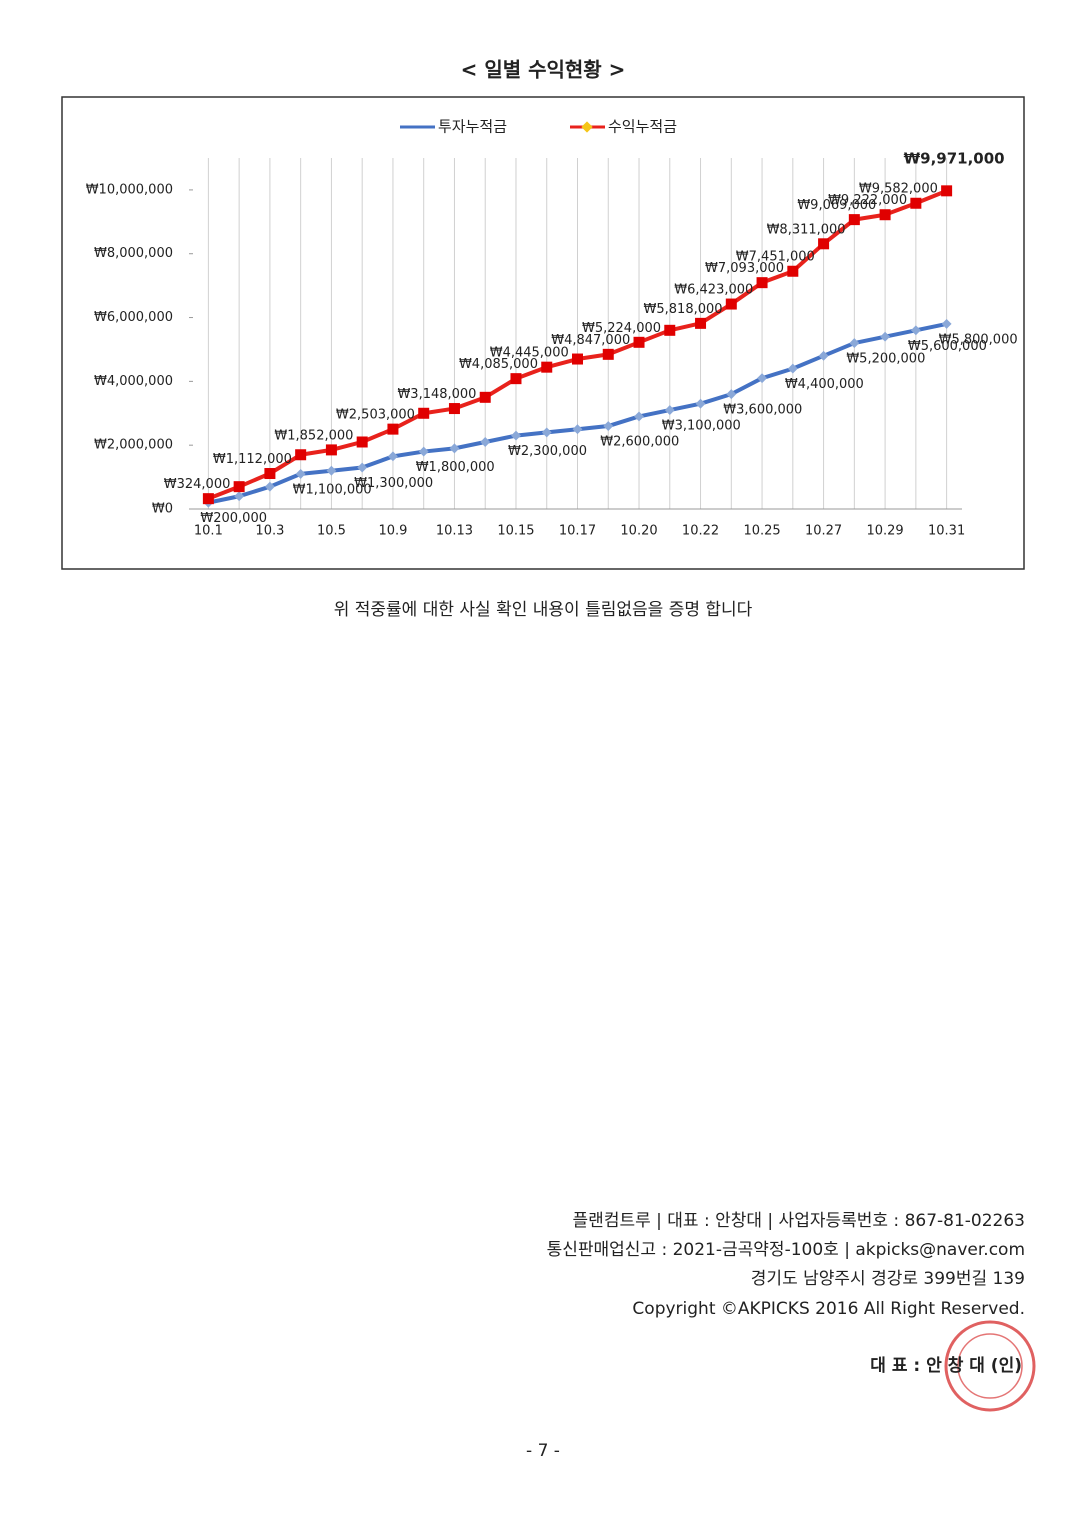 The image size is (1080, 1522). Describe the element at coordinates (313, 435) in the screenshot. I see `data-label: ₩1,852,000` at that location.